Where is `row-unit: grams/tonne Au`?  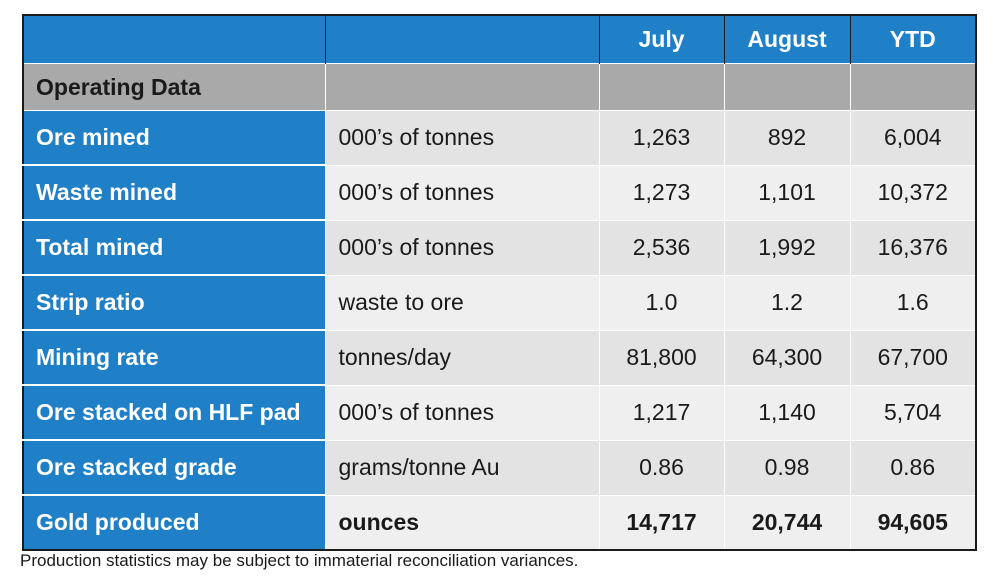 row-unit: grams/tonne Au is located at coordinates (462, 467).